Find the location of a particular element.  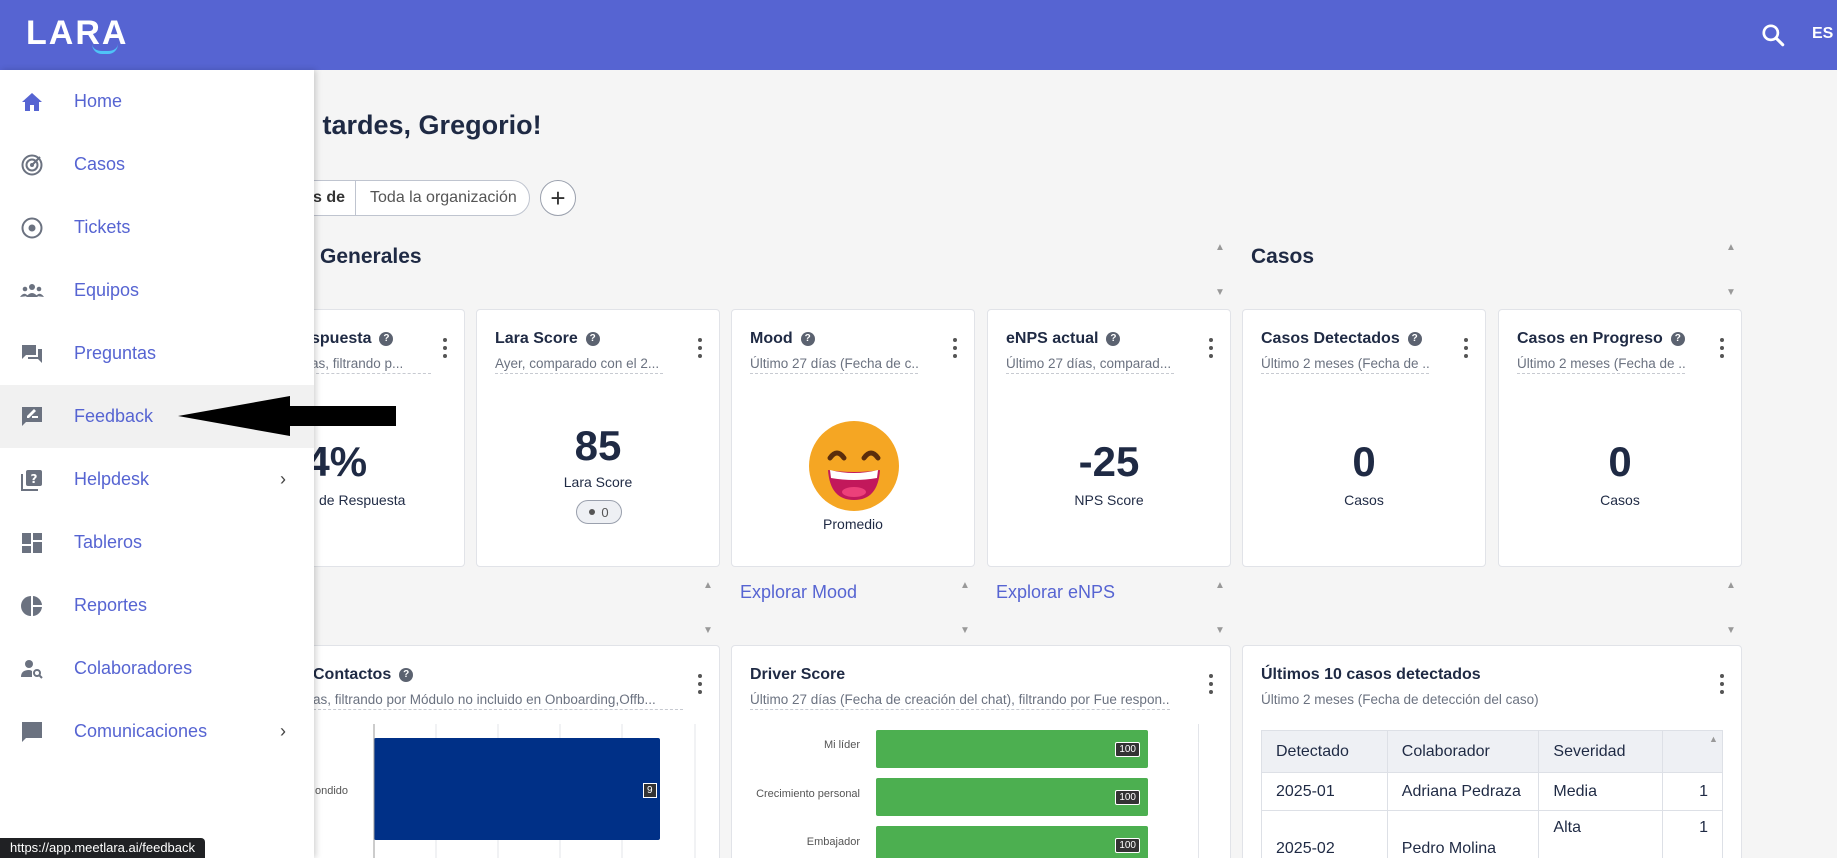

sidebar-item-preguntas: Preguntas is located at coordinates (157, 353).